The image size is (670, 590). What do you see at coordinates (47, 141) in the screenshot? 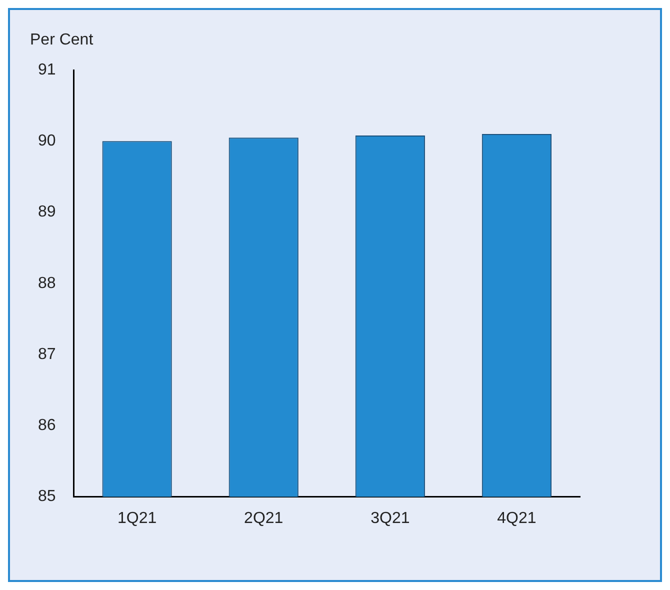
I see `y-tick-label: 90` at bounding box center [47, 141].